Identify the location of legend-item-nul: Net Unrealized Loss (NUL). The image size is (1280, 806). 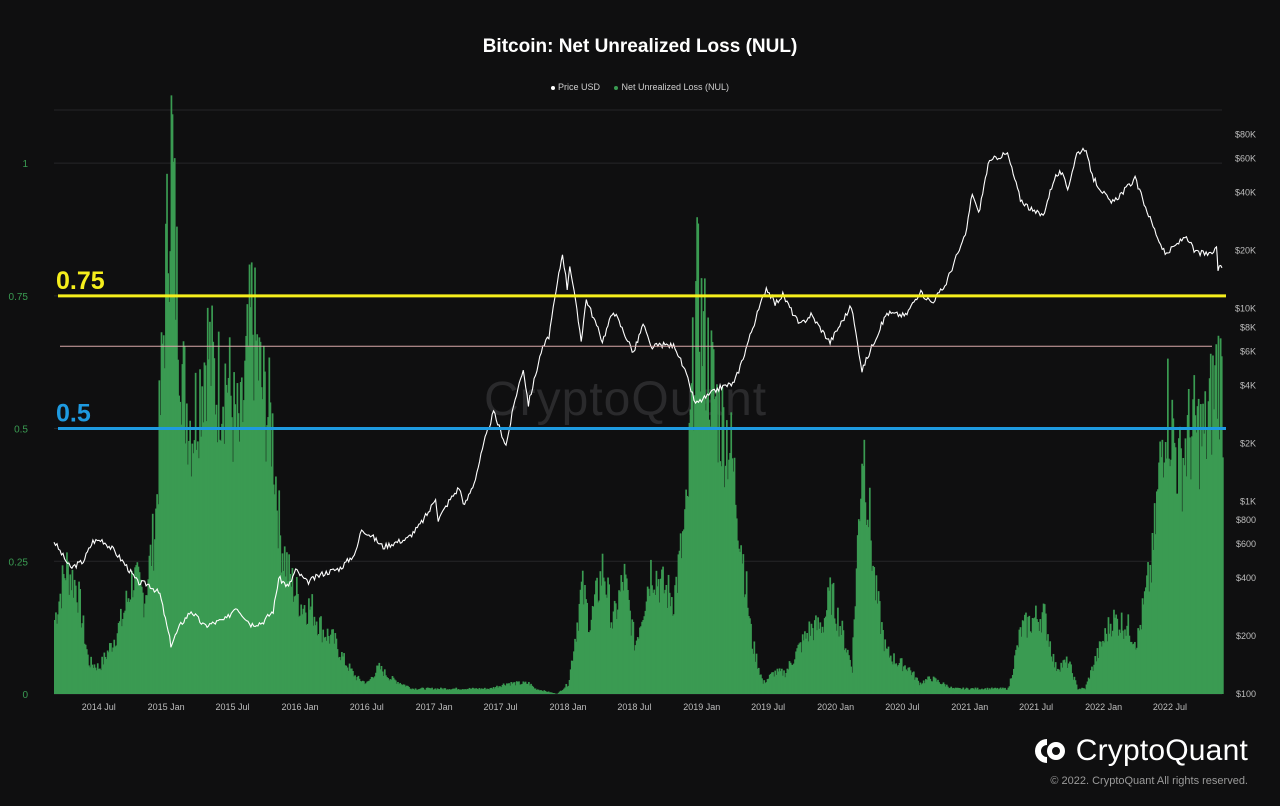
(671, 87).